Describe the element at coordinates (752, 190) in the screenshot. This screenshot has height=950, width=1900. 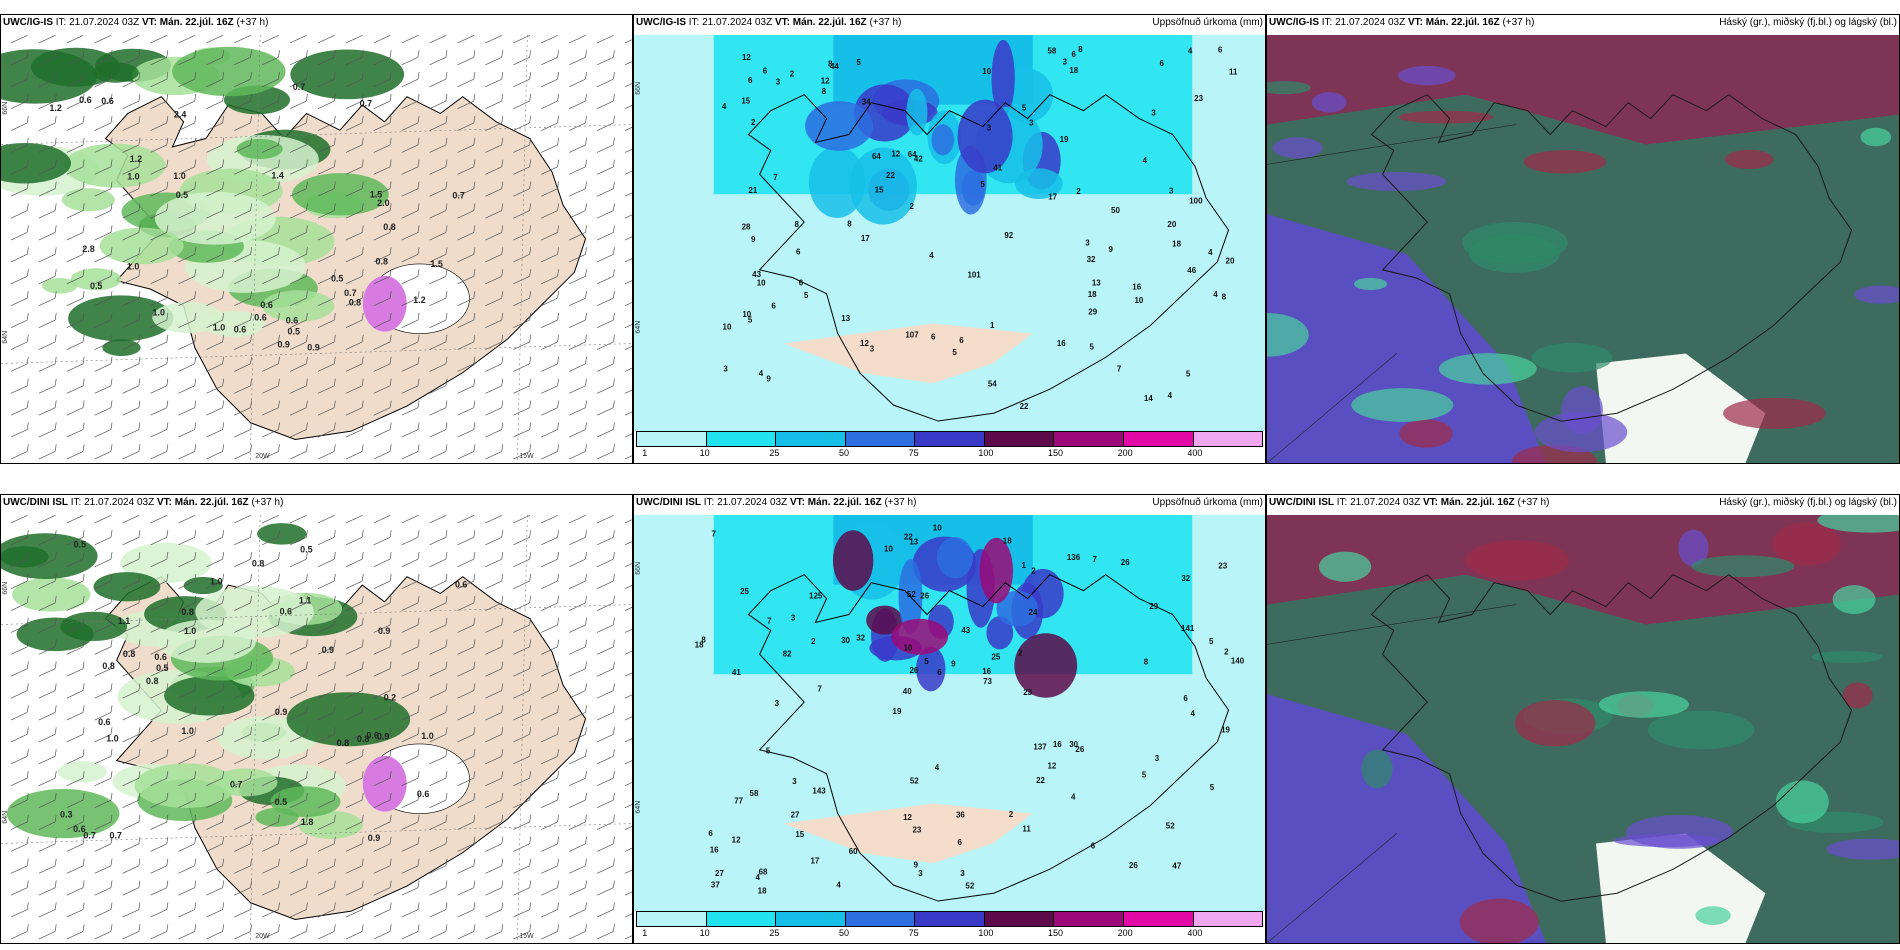
I see `precip-value: 21` at that location.